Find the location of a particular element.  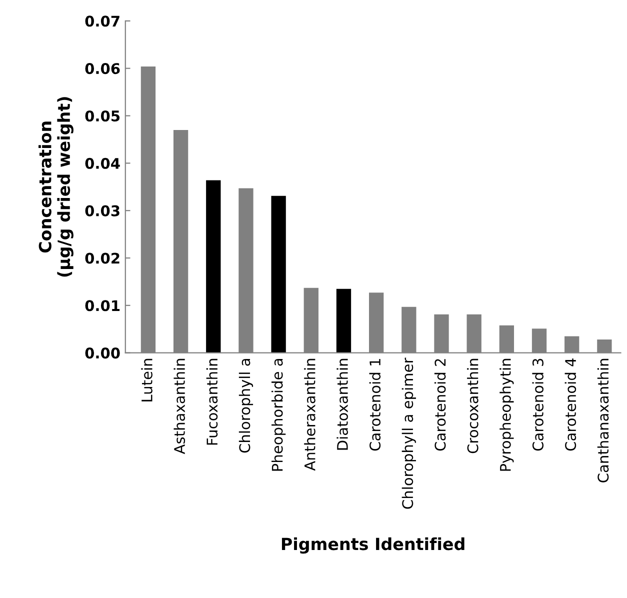

y-tick-label: 0.05 is located at coordinates (102, 116).